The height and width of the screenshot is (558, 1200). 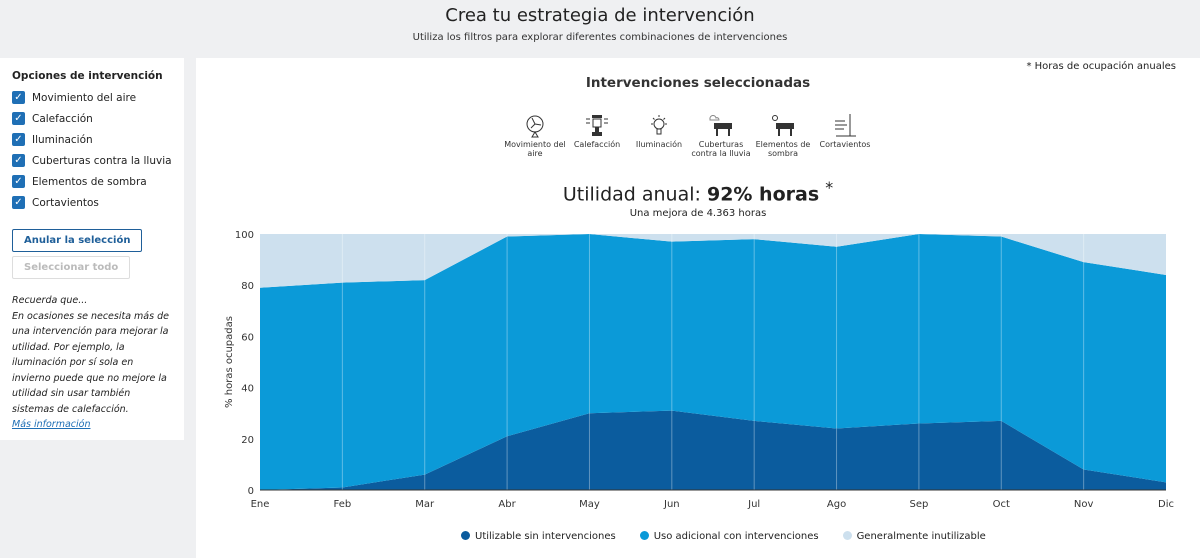 I want to click on intervention-label: Iluminación, so click(x=659, y=144).